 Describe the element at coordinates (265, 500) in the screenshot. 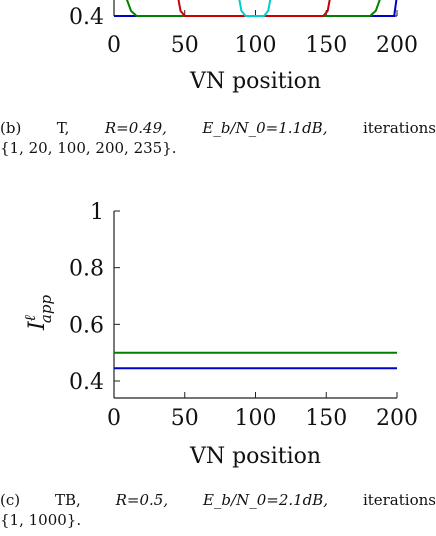

I see `caption-c-snr: E_b/N_0=2.1dB,` at that location.